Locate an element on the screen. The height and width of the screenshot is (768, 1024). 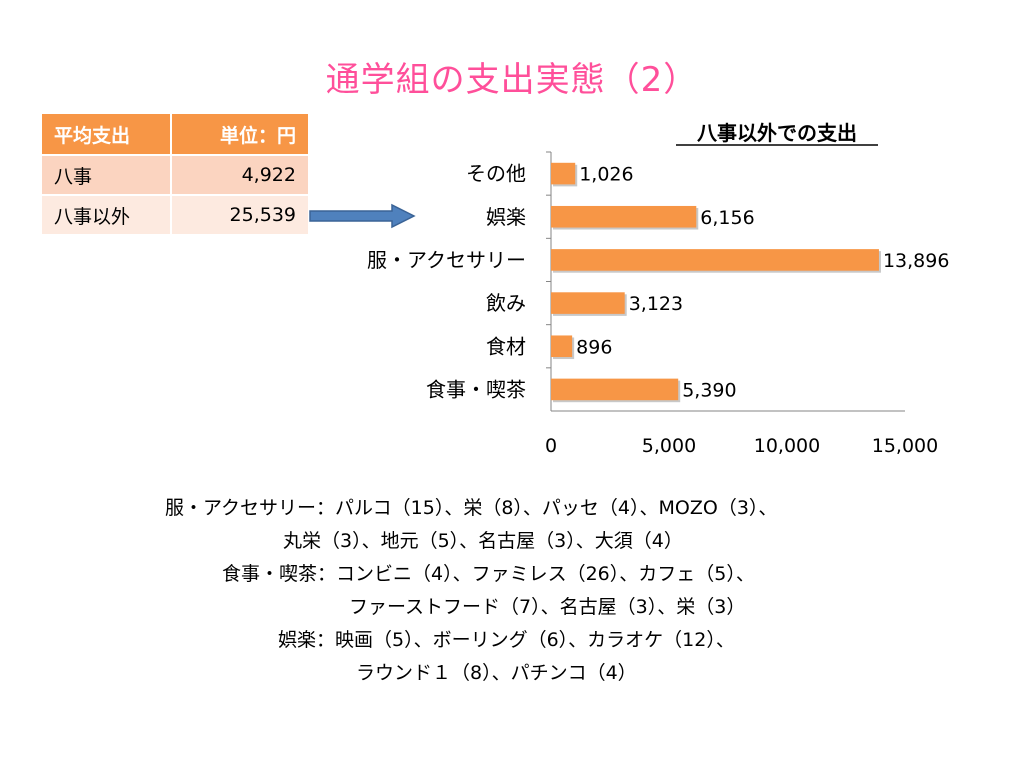
note-line-clothing: 服・アクセサリー：パルコ（15）、栄（8）、パッセ（4）、MOZO（3）、 is located at coordinates (471, 508).